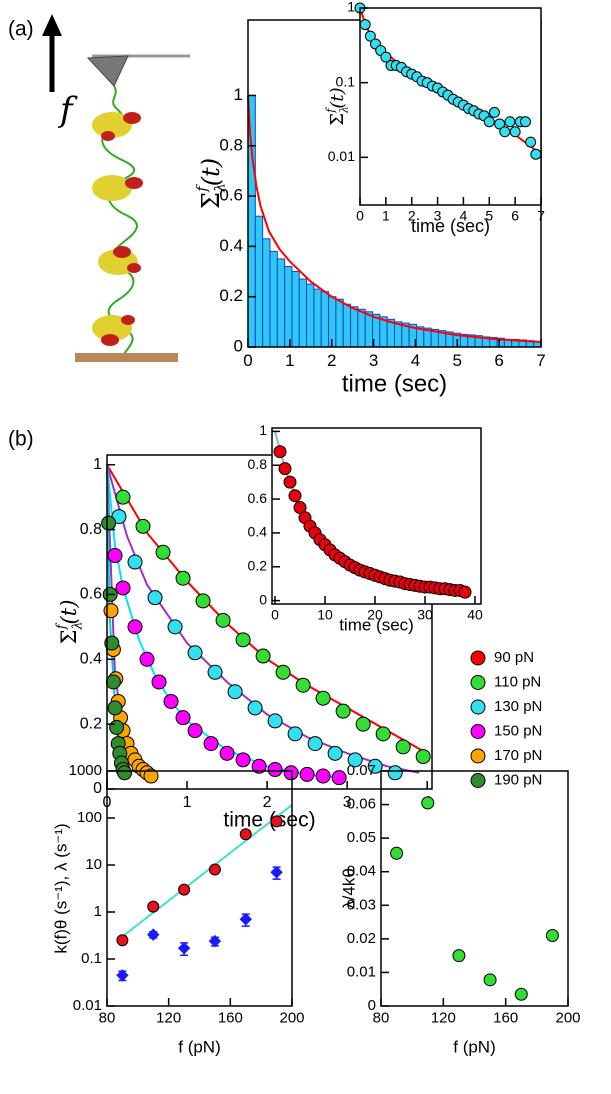  What do you see at coordinates (199, 1046) in the screenshot?
I see `x-axis-label: f (pN)` at bounding box center [199, 1046].